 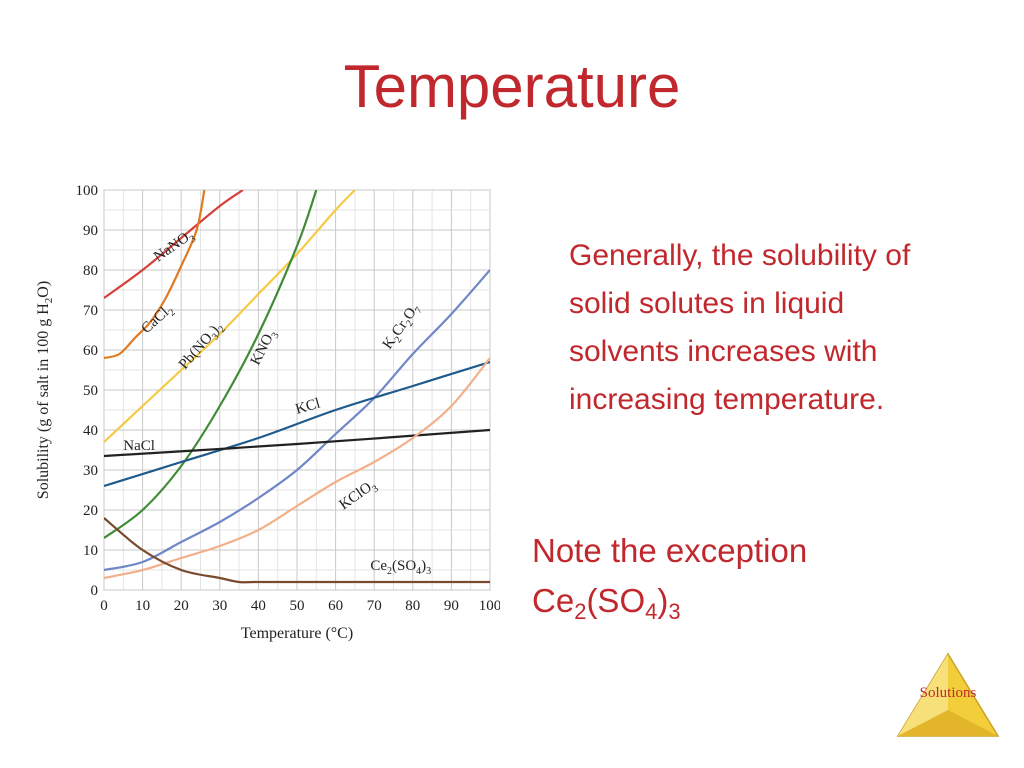 What do you see at coordinates (512, 86) in the screenshot?
I see `slide-title: Temperature` at bounding box center [512, 86].